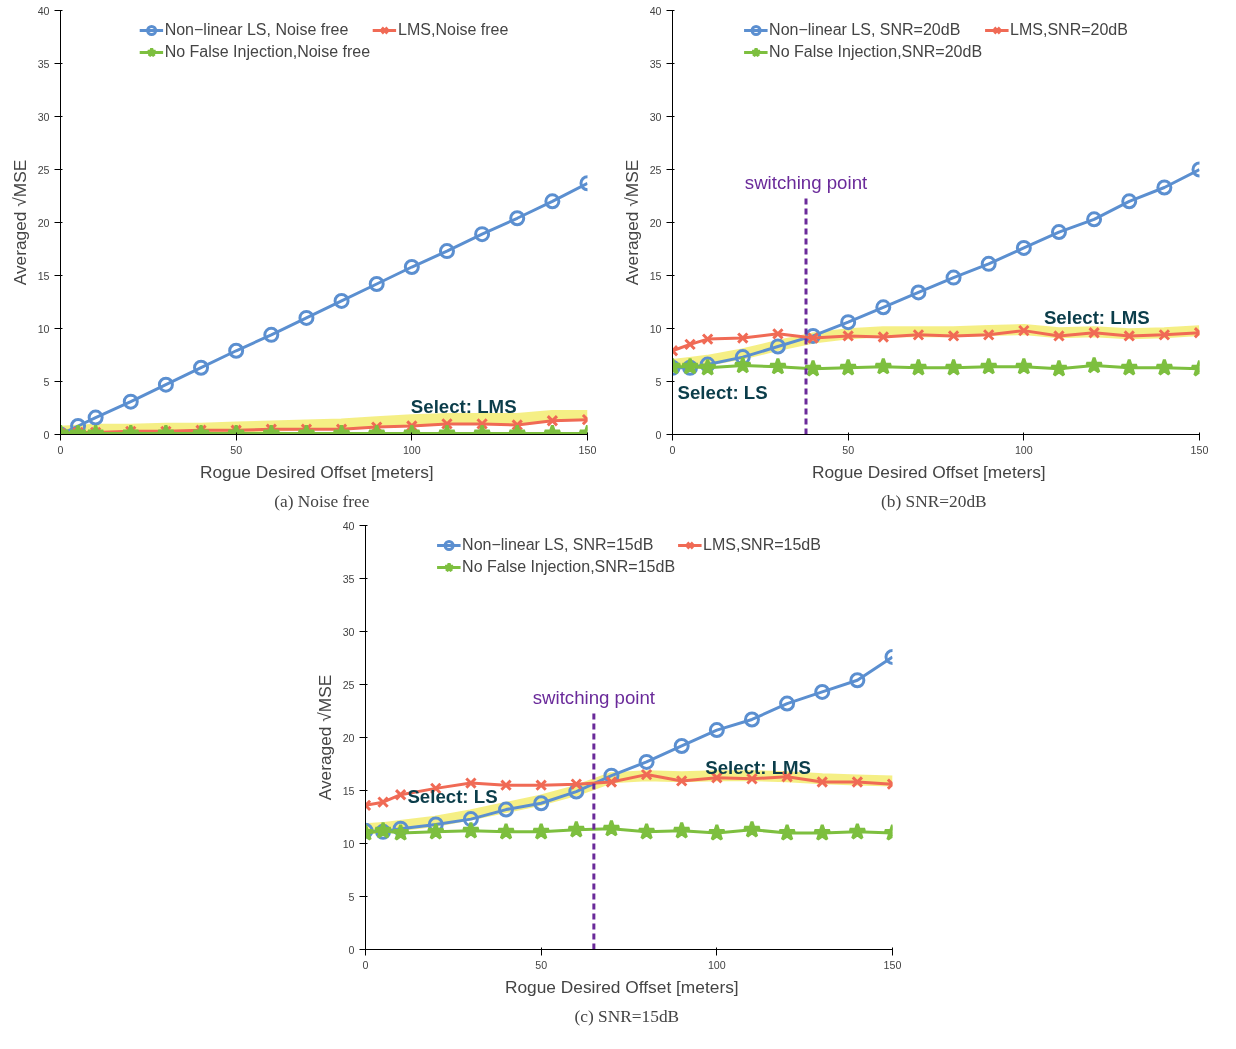 The width and height of the screenshot is (1236, 1049). I want to click on text: (c) SNR=15dB, so click(627, 1016).